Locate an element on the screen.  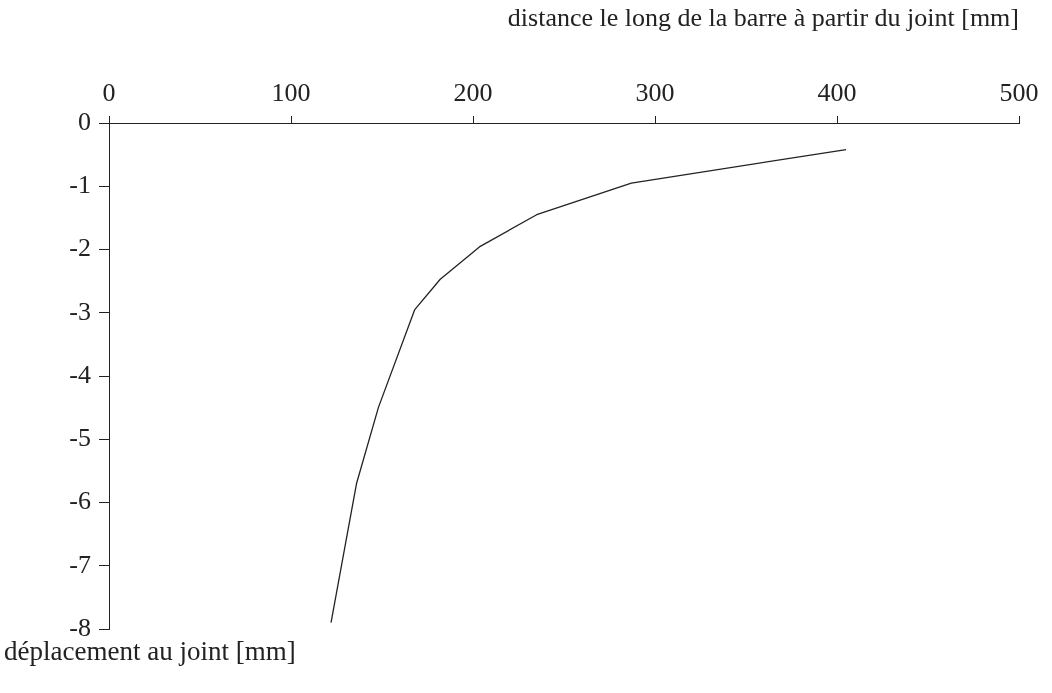
y-tick-label: -3 is located at coordinates (80, 311).